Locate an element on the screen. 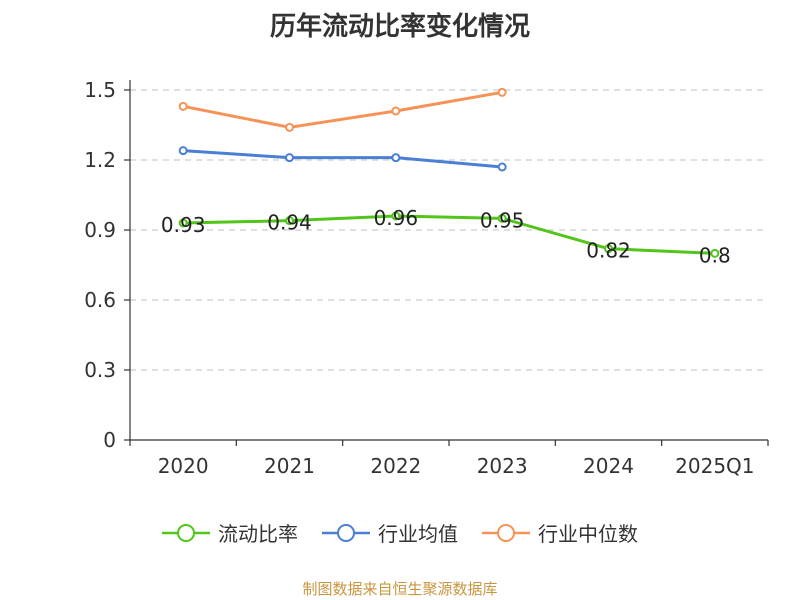 Image resolution: width=800 pixels, height=600 pixels. legend: 流动比率 行业均值 行业中位数 is located at coordinates (400, 532).